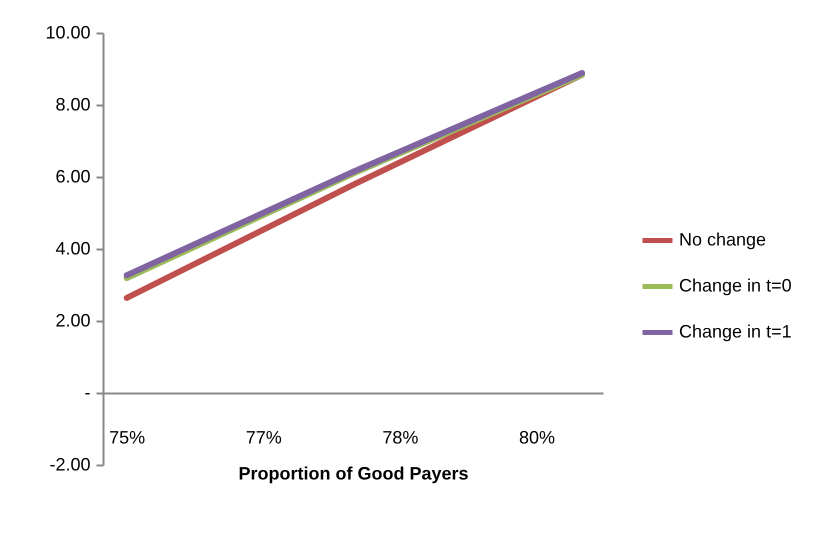 The width and height of the screenshot is (832, 542). I want to click on y-tick-label: 4.00, so click(72, 248).